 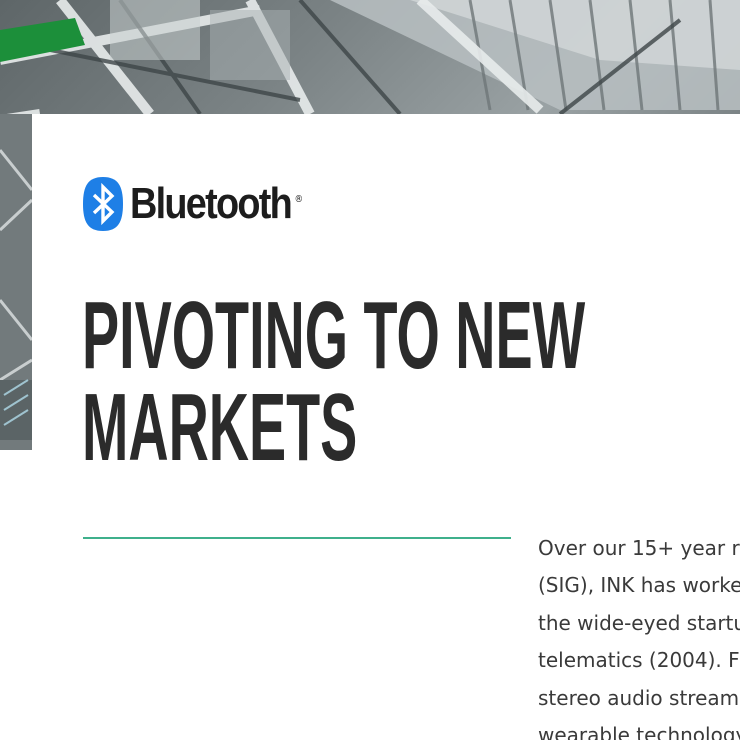 What do you see at coordinates (639, 660) in the screenshot?
I see `paragraph-line: telematics (2004). F` at bounding box center [639, 660].